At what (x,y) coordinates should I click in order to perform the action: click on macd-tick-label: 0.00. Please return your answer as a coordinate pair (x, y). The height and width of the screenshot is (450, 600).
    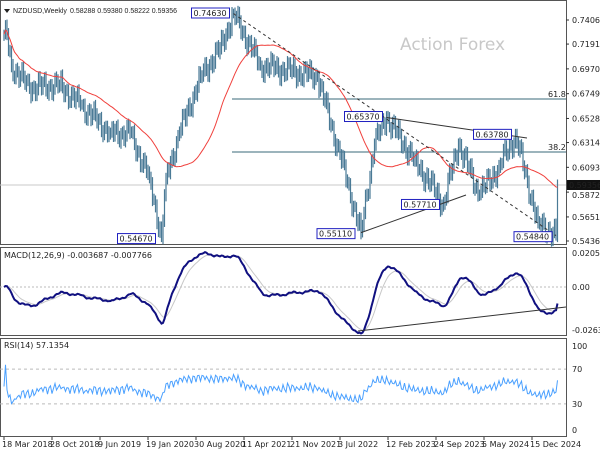
    Looking at the image, I should click on (581, 287).